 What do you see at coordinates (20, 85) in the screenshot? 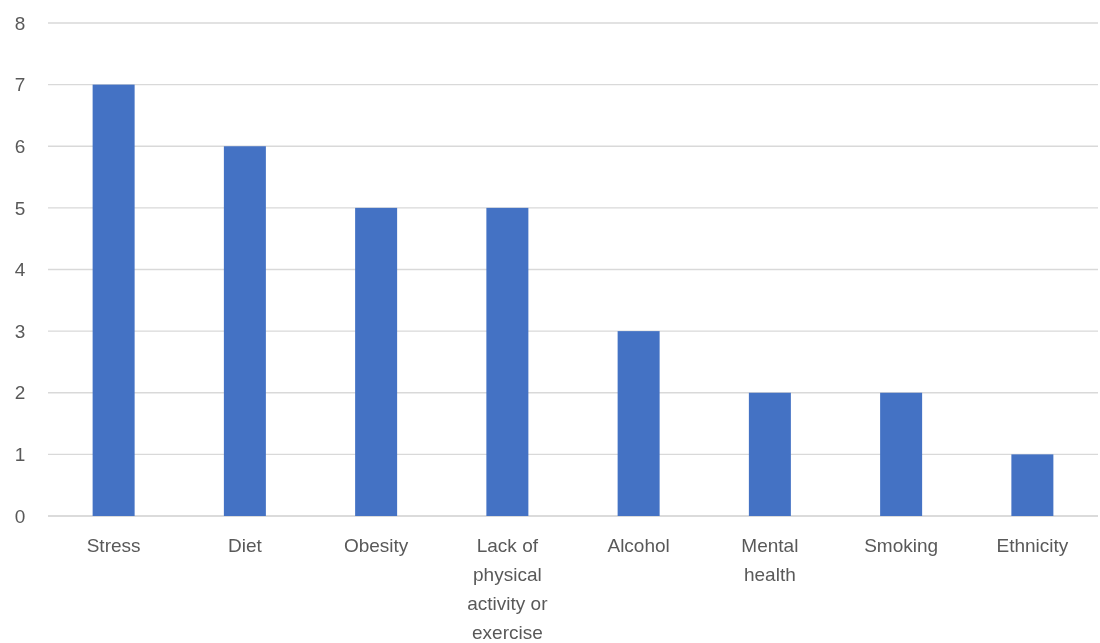
I see `y-tick-label: 7` at bounding box center [20, 85].